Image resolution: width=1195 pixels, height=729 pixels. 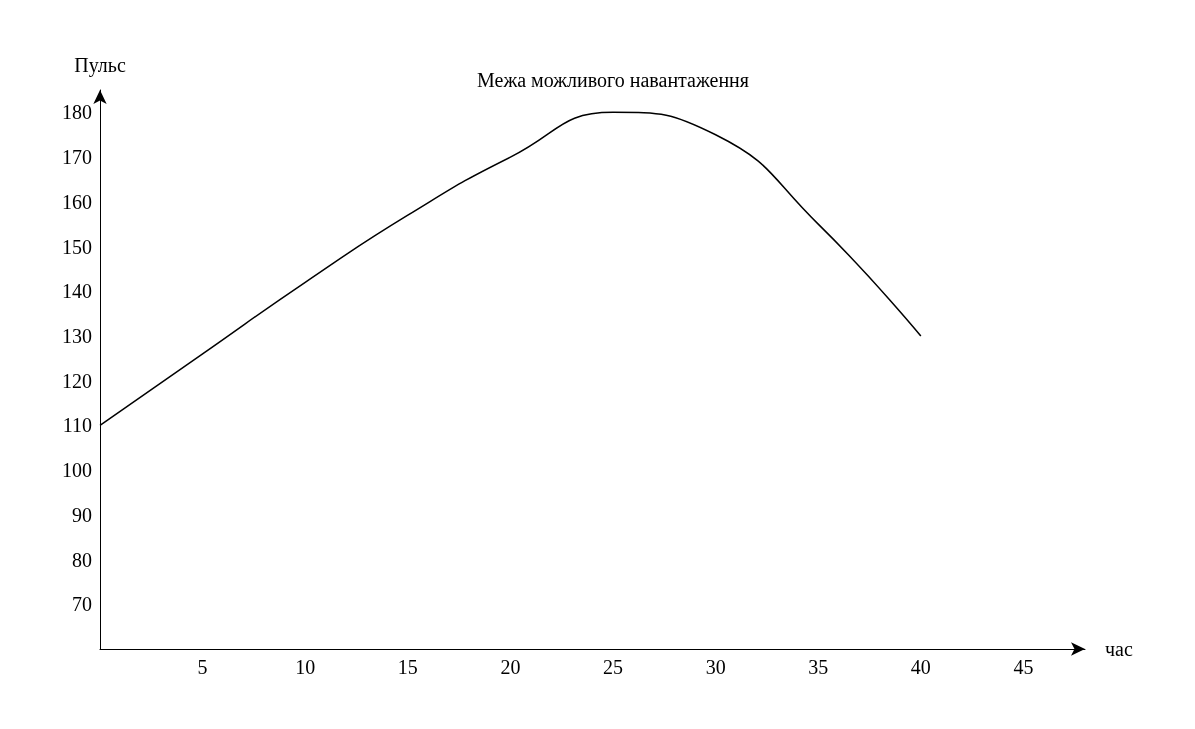 I want to click on x-tick-label: 45, so click(x=1023, y=667).